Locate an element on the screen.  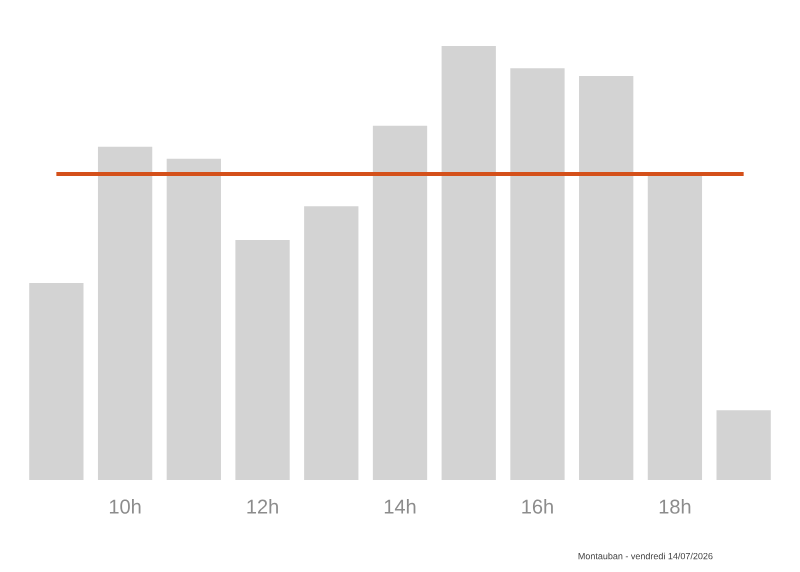
x-tick-label: 12h is located at coordinates (262, 506).